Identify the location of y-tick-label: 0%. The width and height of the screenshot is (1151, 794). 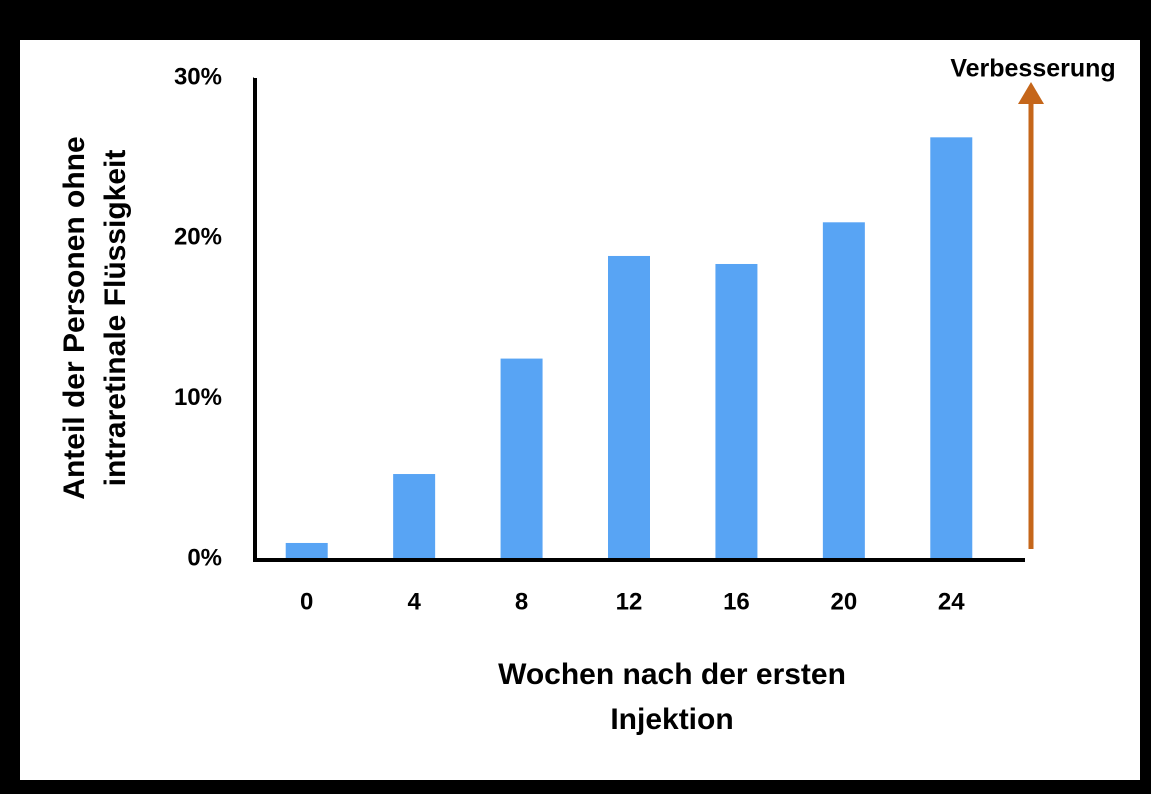
(204, 557).